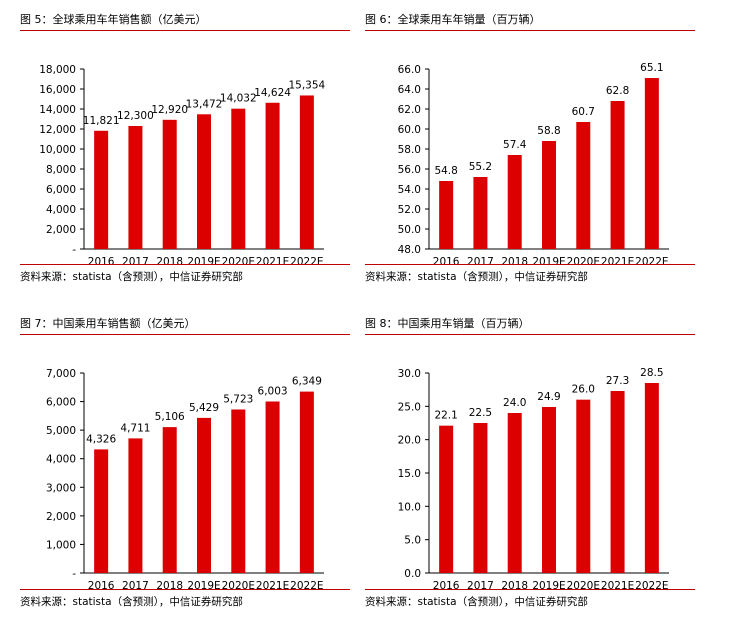 The width and height of the screenshot is (740, 627). Describe the element at coordinates (273, 391) in the screenshot. I see `data-label: 6,003` at that location.